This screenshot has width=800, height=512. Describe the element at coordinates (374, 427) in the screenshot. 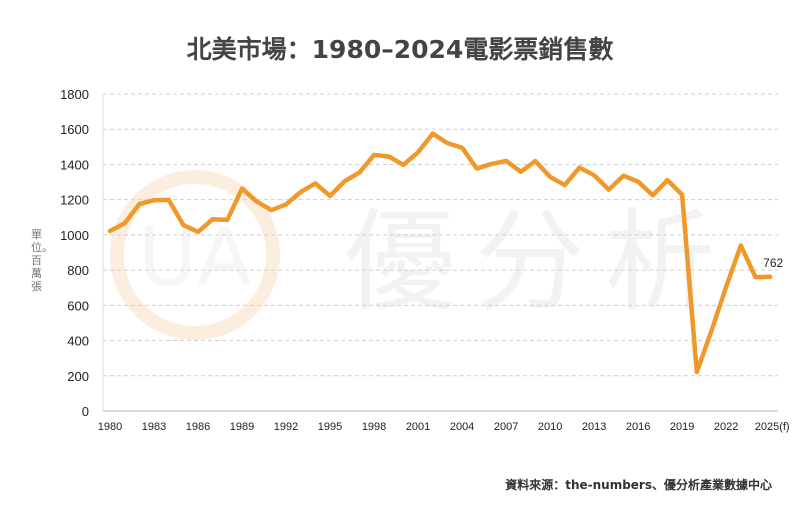

I see `x-tick-label: 1998` at that location.